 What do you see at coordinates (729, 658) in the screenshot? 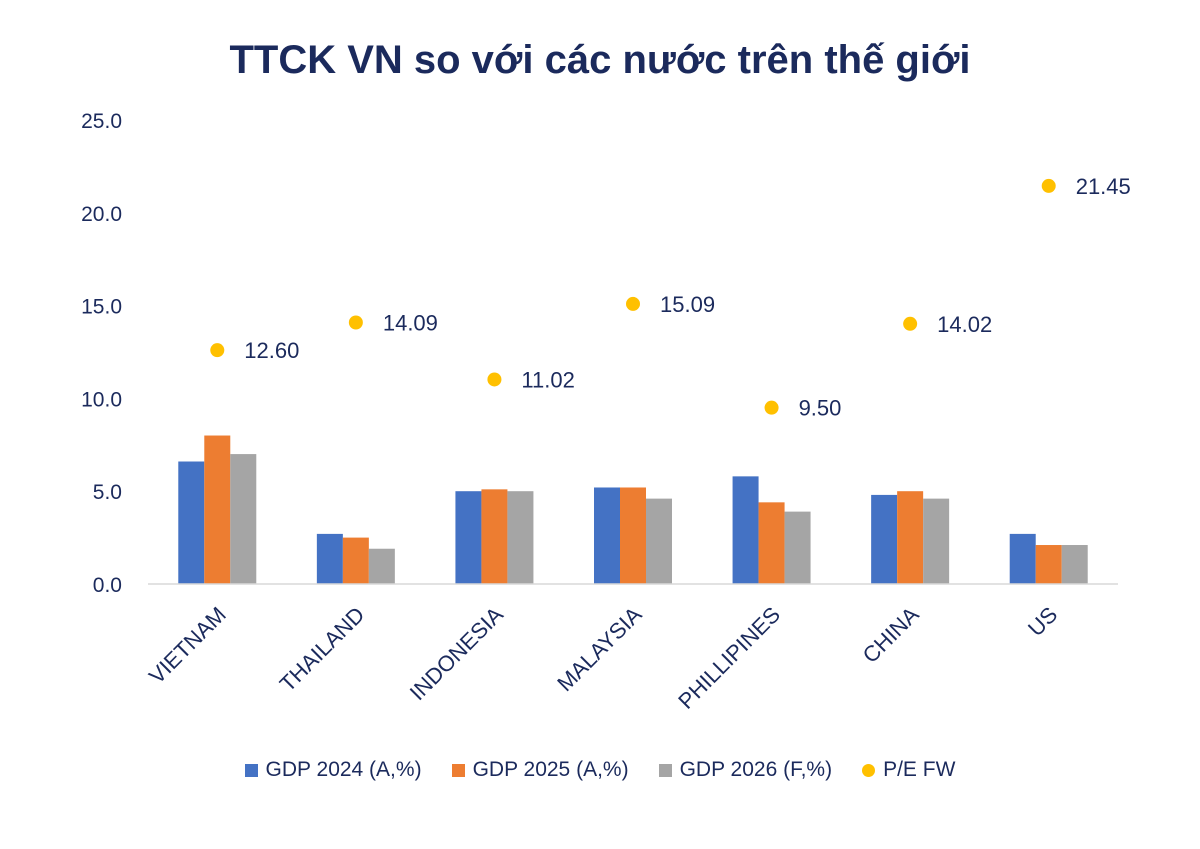
I see `x-tick-label: PHILLIPINES` at bounding box center [729, 658].